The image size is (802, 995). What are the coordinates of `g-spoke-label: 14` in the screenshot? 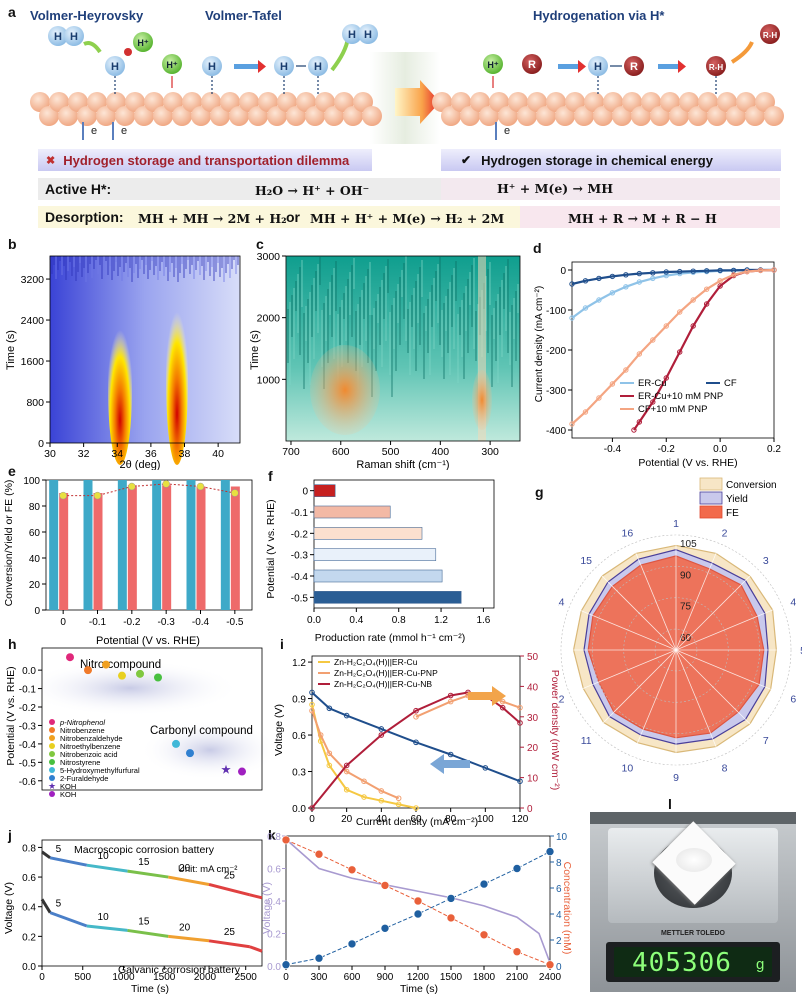 It's located at (561, 602).